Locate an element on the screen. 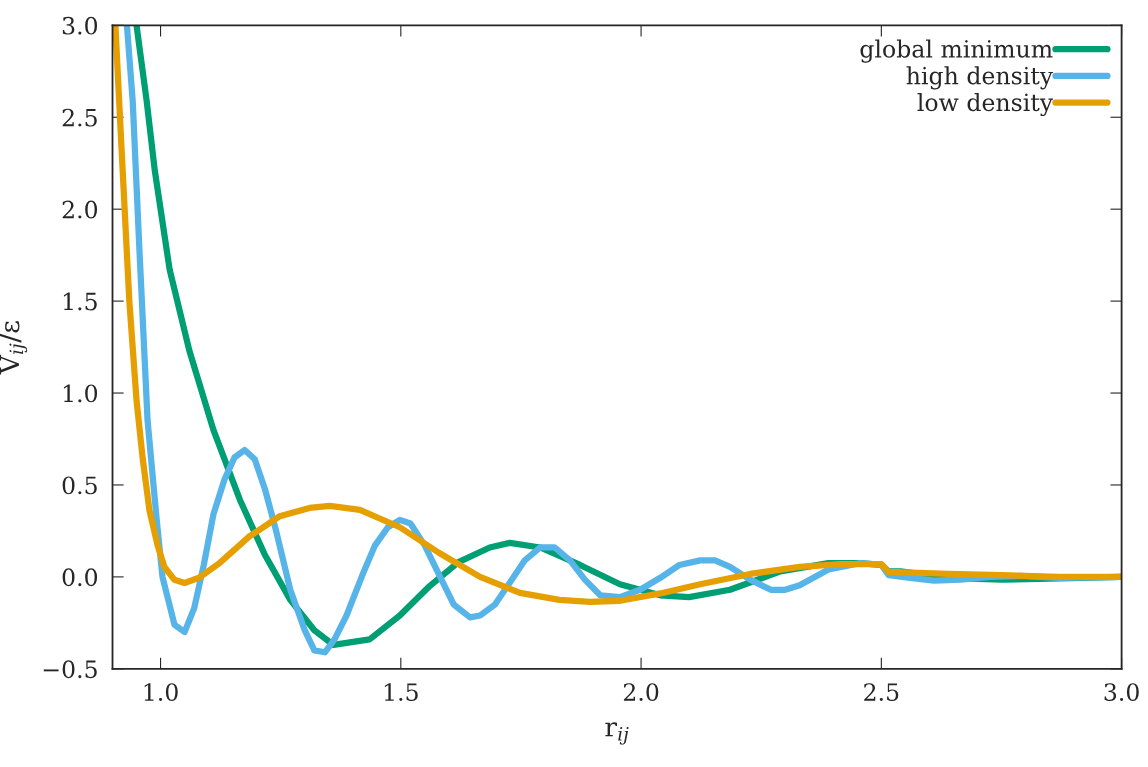 This screenshot has height=767, width=1148. y-tick-label: 3.0 is located at coordinates (80, 25).